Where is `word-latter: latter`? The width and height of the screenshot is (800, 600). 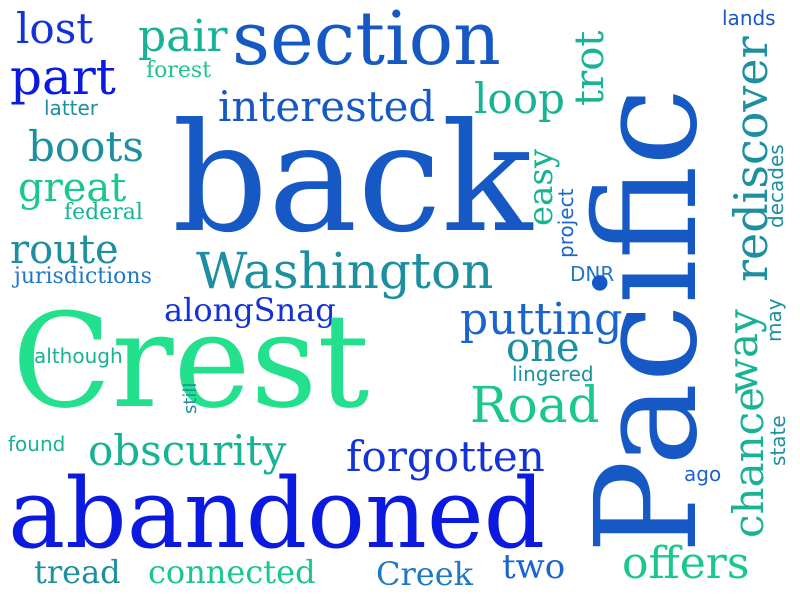
word-latter: latter is located at coordinates (71, 108).